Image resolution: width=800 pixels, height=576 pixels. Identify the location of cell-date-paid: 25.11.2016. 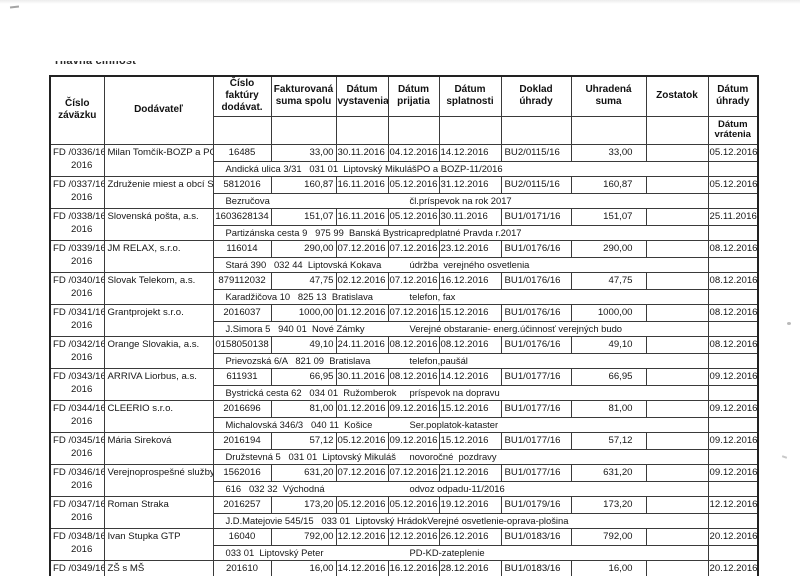
(733, 216).